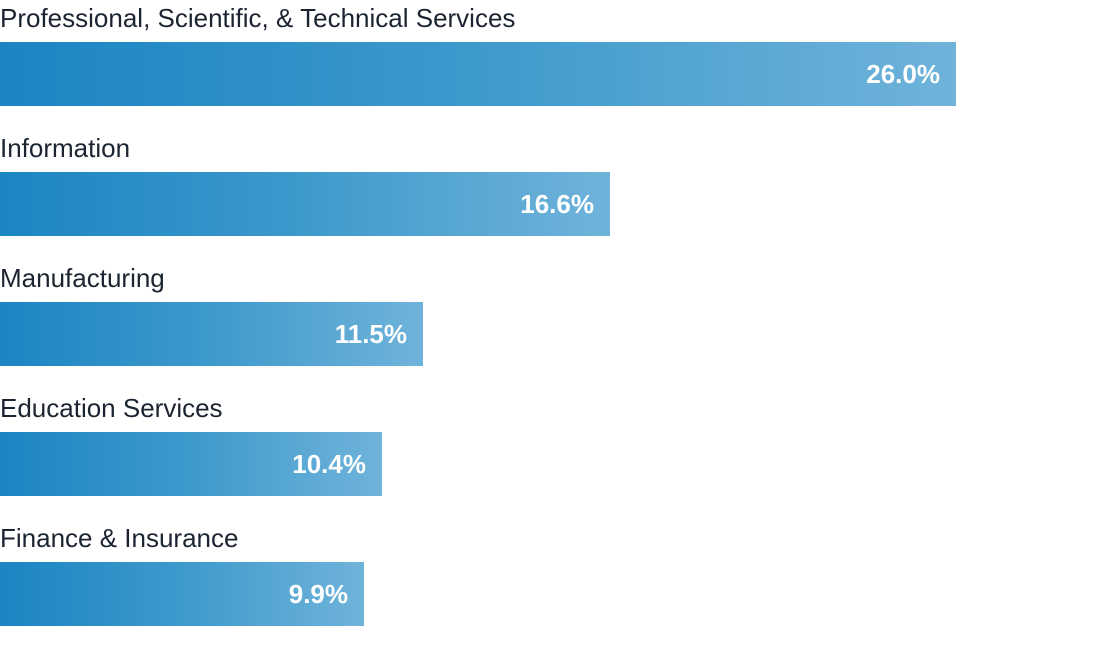 Image resolution: width=1104 pixels, height=650 pixels. I want to click on category-label: Information, so click(65, 148).